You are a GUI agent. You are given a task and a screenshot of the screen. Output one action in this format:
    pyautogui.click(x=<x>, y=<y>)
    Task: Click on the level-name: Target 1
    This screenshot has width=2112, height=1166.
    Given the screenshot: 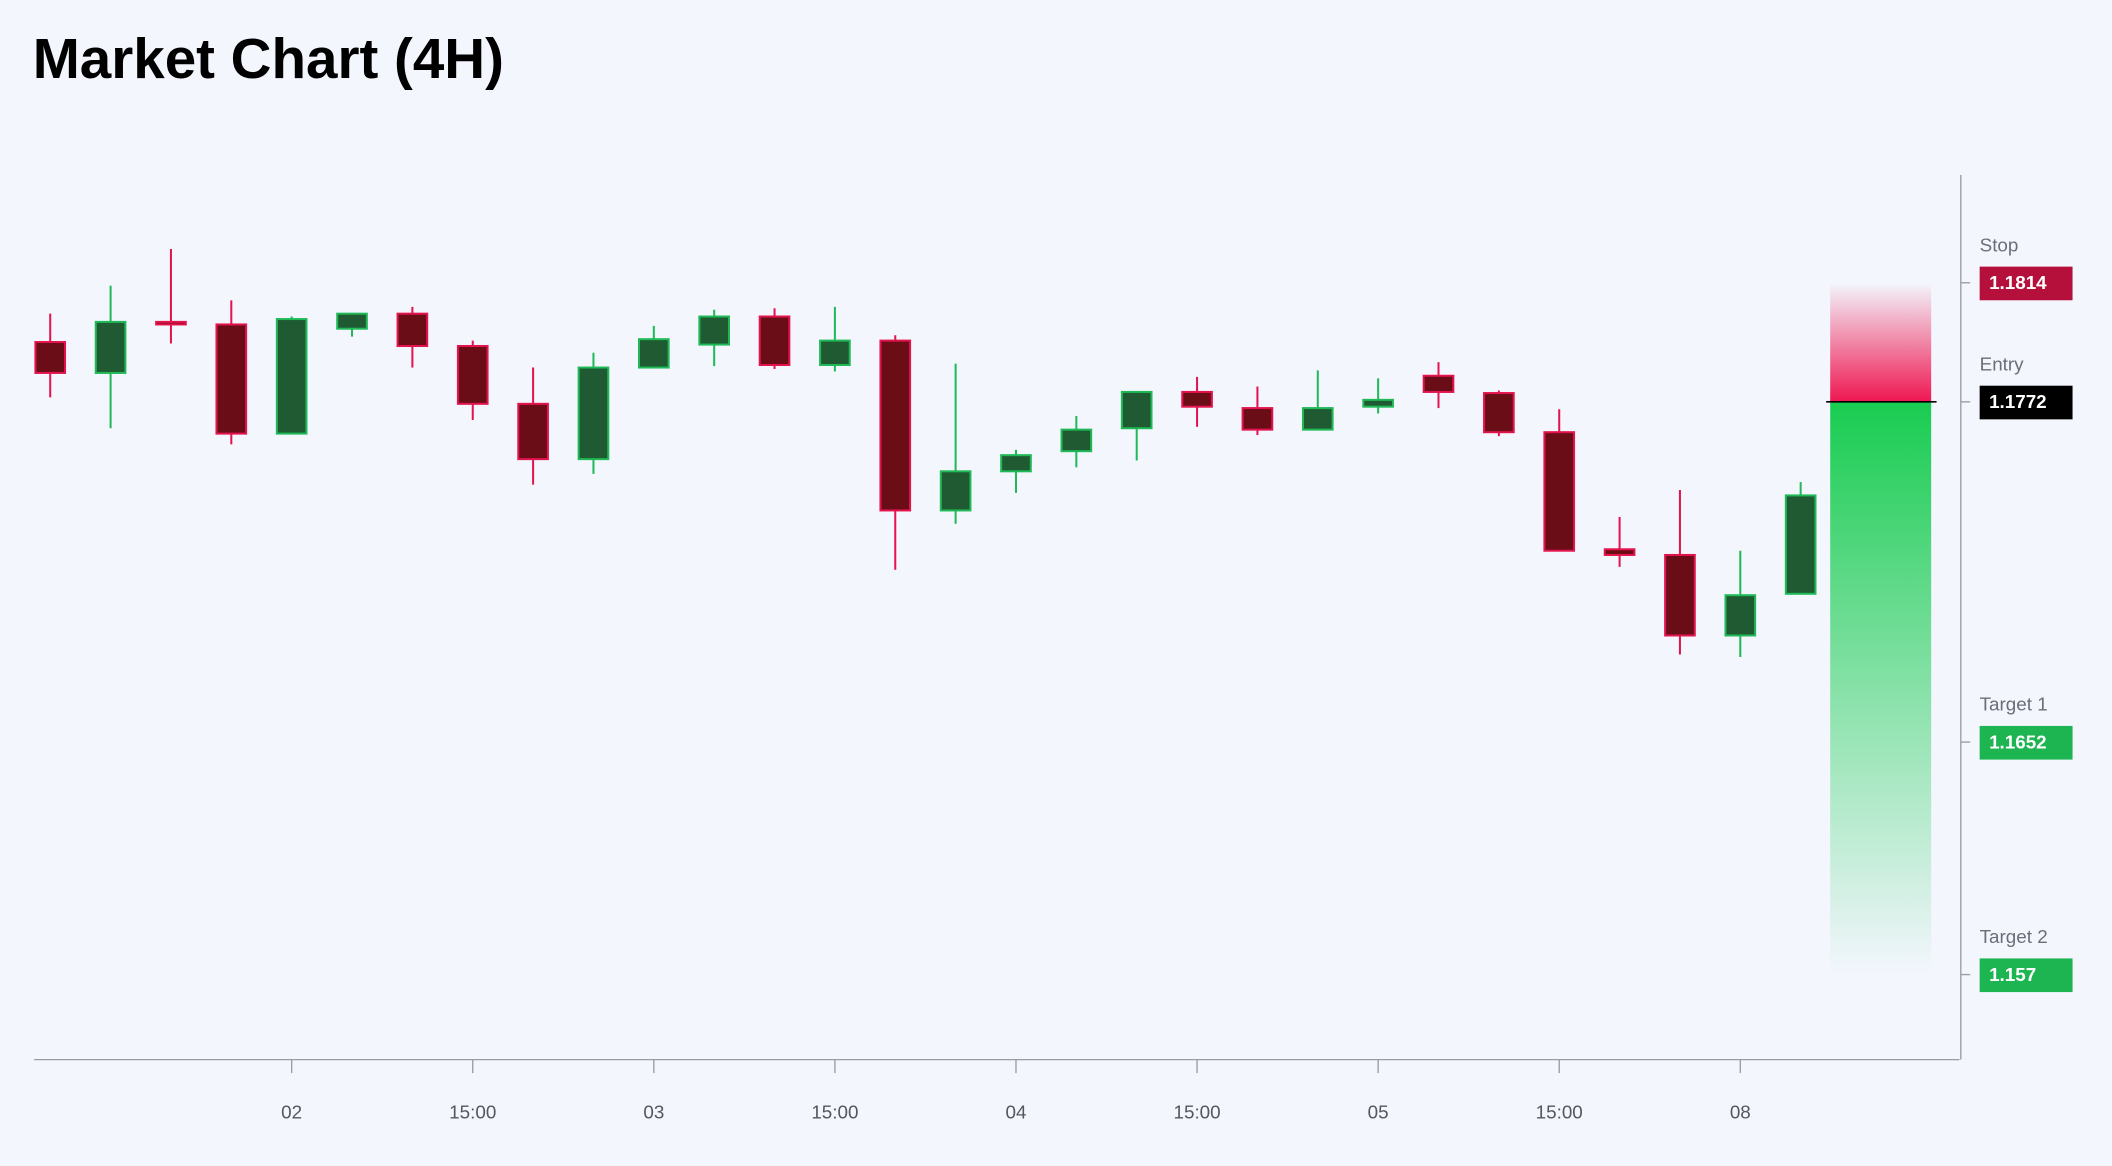 What is the action you would take?
    pyautogui.click(x=2014, y=704)
    